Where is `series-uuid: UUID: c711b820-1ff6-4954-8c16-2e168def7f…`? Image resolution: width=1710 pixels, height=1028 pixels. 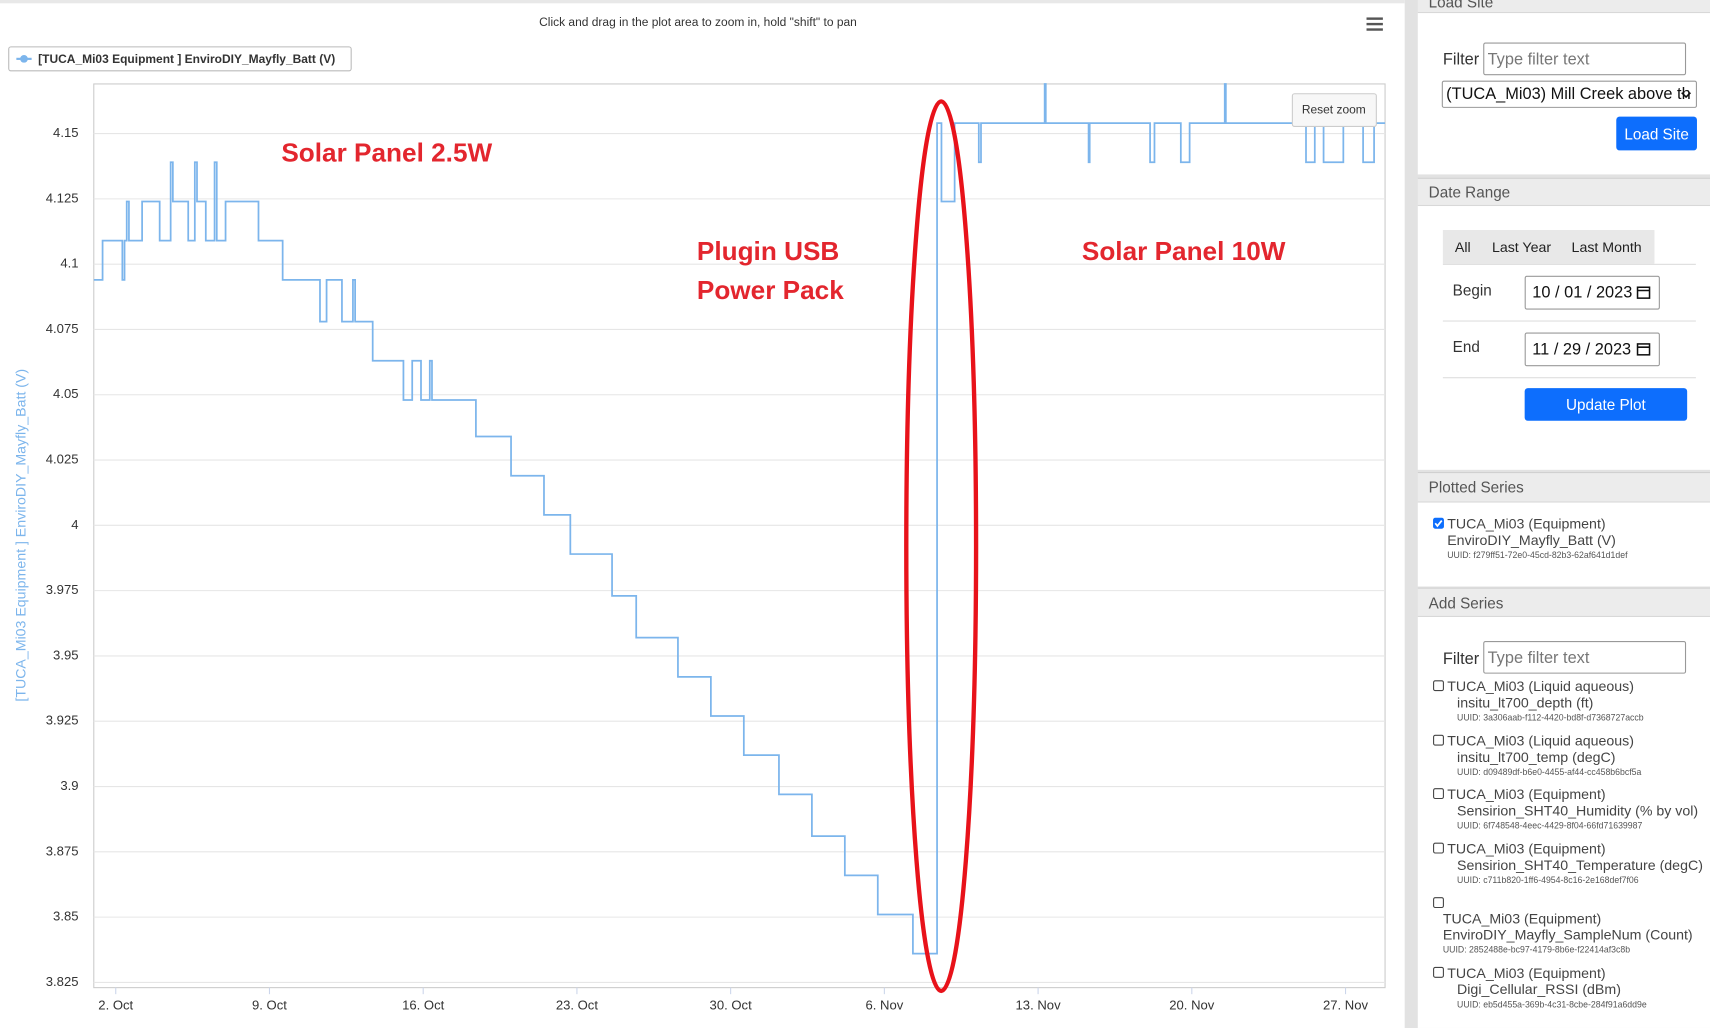
series-uuid: UUID: c711b820-1ff6-4954-8c16-2e168def7f… is located at coordinates (1548, 880).